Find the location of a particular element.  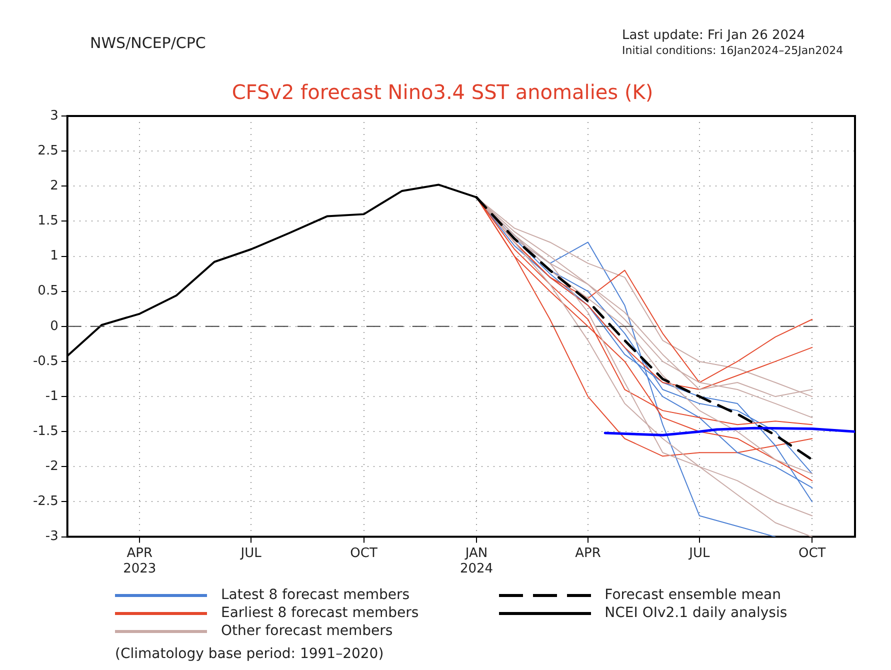

y-tick-label: -1 is located at coordinates (51, 396).